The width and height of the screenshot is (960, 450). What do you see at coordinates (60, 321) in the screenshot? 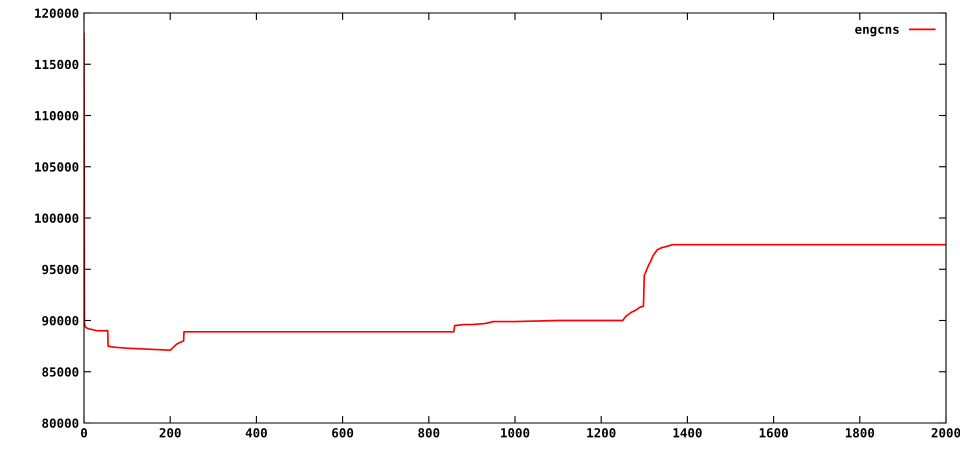
I see `y-tick-label: 90000` at bounding box center [60, 321].